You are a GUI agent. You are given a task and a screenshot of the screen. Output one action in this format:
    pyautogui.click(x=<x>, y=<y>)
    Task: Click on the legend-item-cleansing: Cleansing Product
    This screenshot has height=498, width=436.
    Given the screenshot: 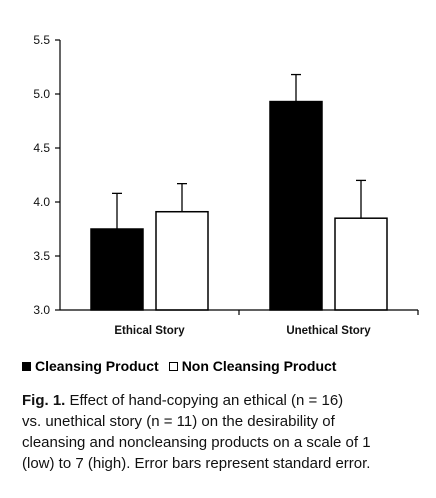 What is the action you would take?
    pyautogui.click(x=90, y=366)
    